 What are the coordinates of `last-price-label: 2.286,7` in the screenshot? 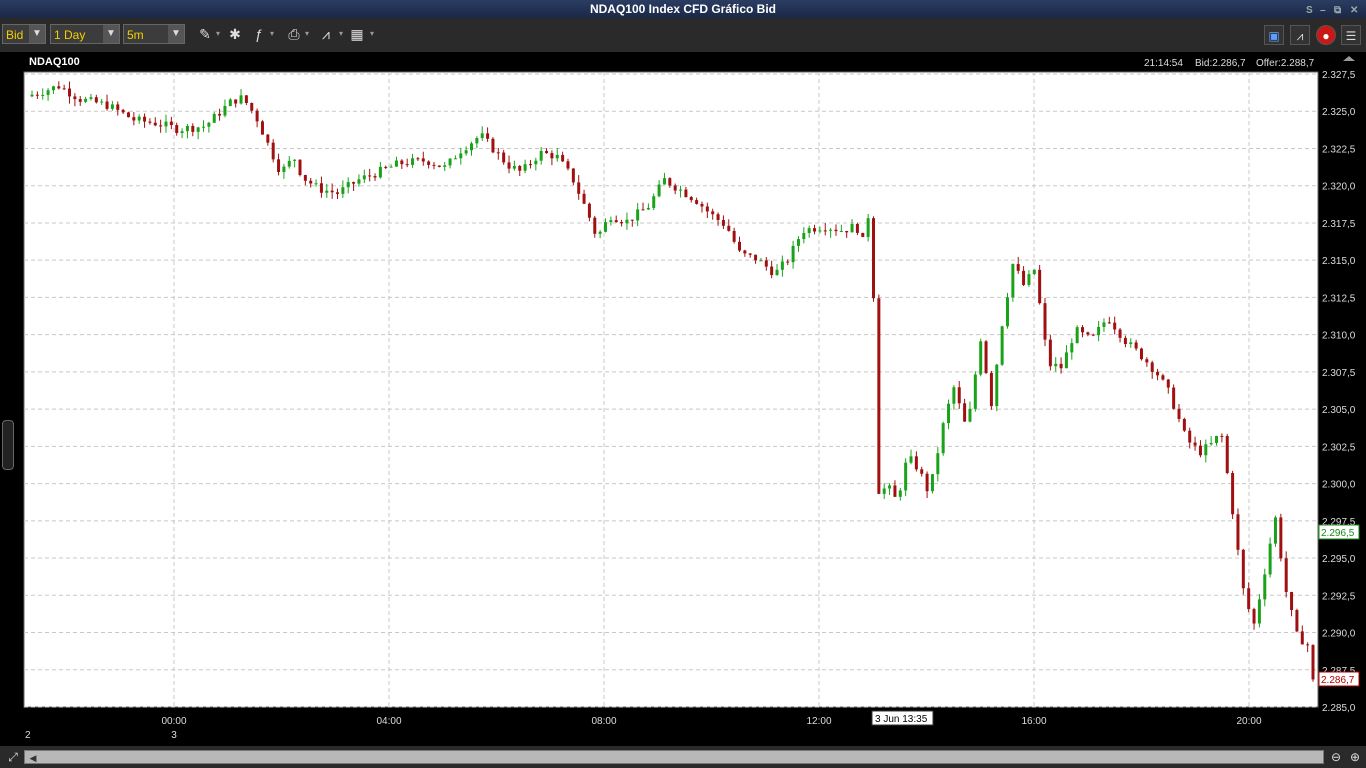 It's located at (1338, 680).